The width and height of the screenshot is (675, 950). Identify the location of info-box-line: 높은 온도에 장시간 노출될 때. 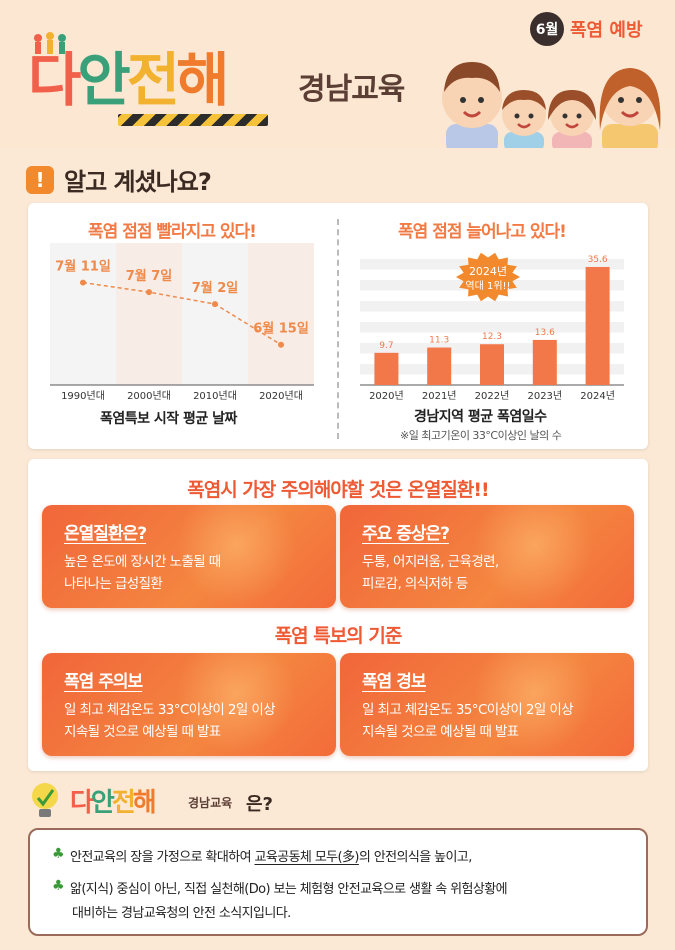
(142, 562).